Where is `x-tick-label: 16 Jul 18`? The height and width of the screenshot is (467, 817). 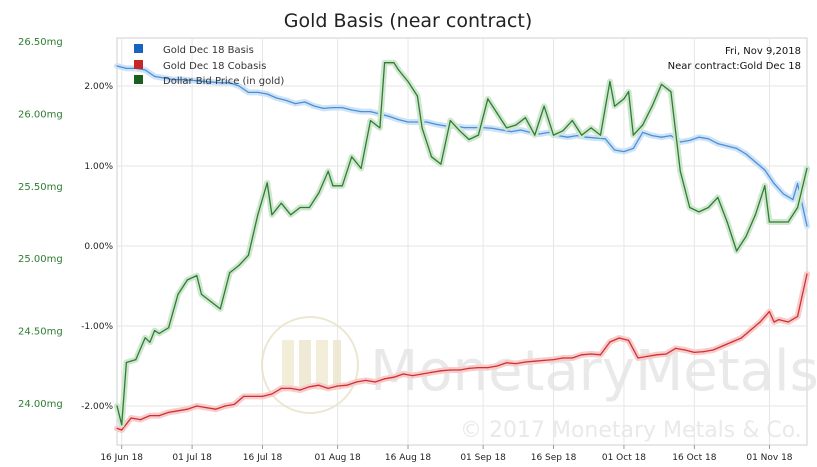
x-tick-label: 16 Jul 18 is located at coordinates (263, 458).